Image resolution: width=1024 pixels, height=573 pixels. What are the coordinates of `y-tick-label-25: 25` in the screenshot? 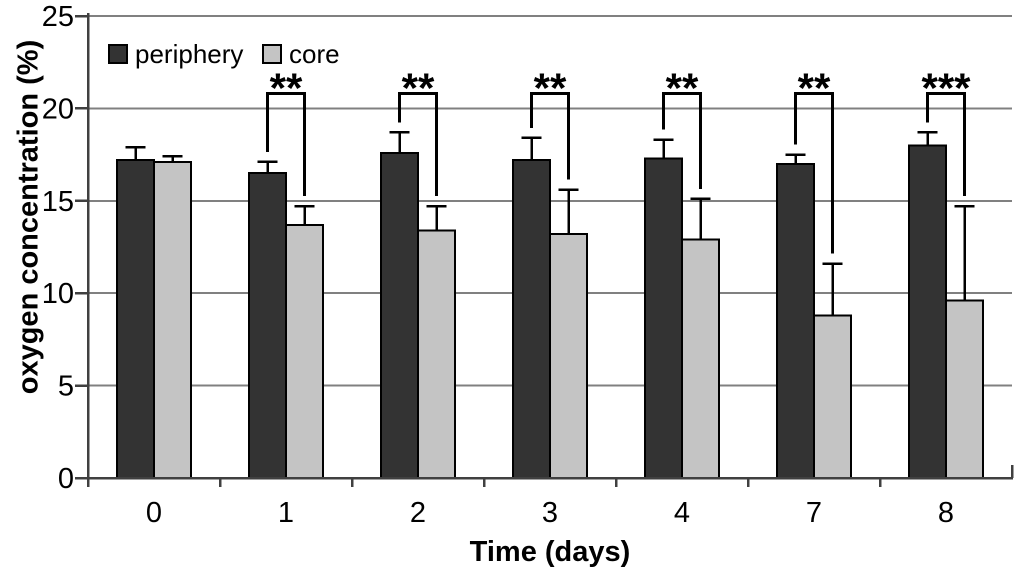 It's located at (58, 17).